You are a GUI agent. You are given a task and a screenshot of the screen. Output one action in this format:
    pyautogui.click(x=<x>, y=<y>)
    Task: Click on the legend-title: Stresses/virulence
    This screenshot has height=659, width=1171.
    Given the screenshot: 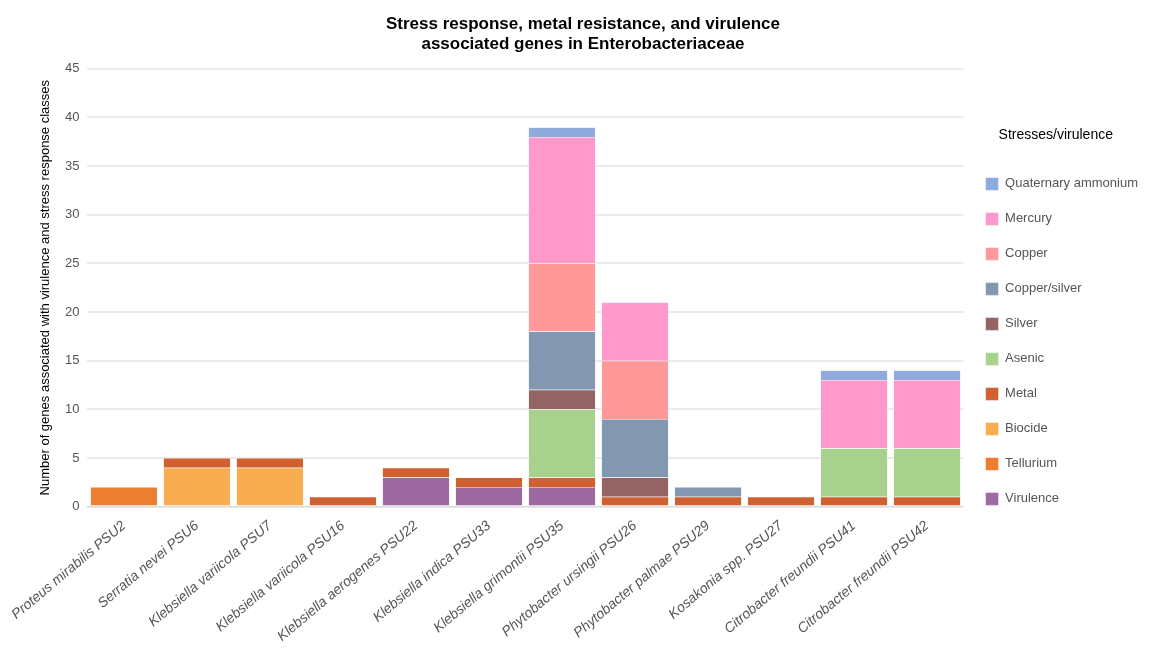 What is the action you would take?
    pyautogui.click(x=1056, y=134)
    